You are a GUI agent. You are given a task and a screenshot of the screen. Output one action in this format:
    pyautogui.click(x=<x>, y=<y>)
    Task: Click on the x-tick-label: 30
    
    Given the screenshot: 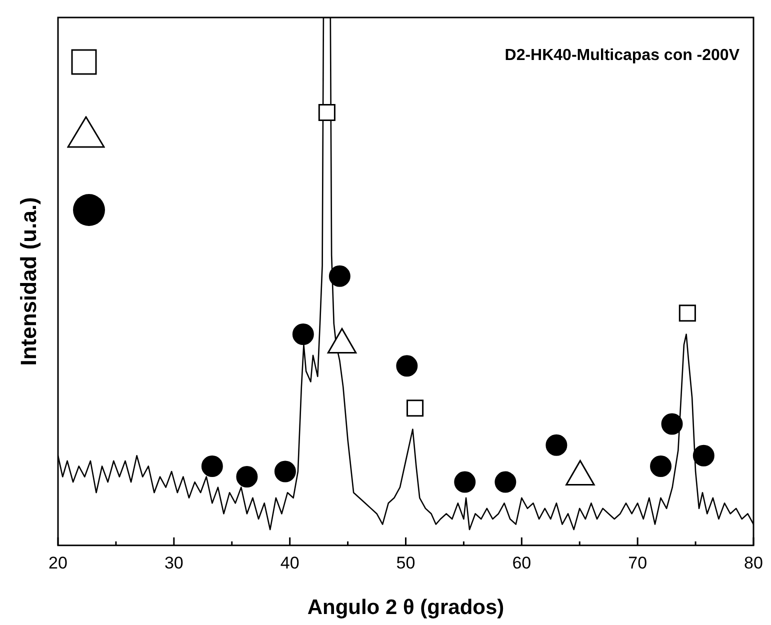 What is the action you would take?
    pyautogui.click(x=174, y=562)
    